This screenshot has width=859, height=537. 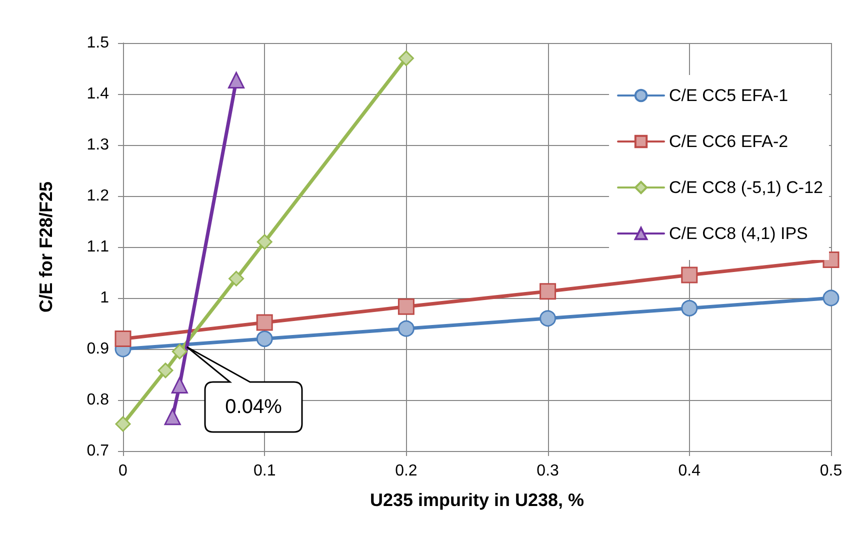 What do you see at coordinates (738, 233) in the screenshot?
I see `legend-label: C/E CC8 (4,1) IPS` at bounding box center [738, 233].